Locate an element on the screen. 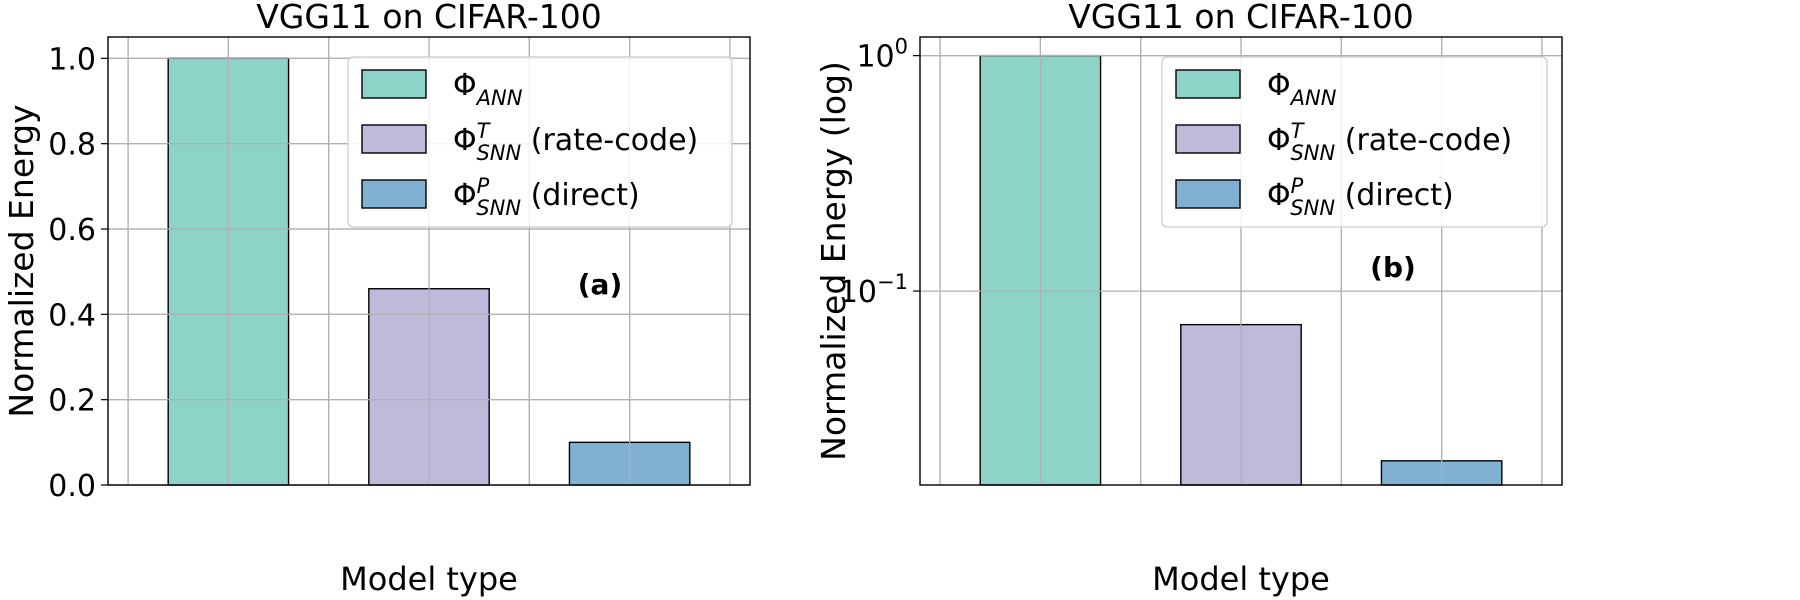  panel-label: (a) is located at coordinates (600, 284).